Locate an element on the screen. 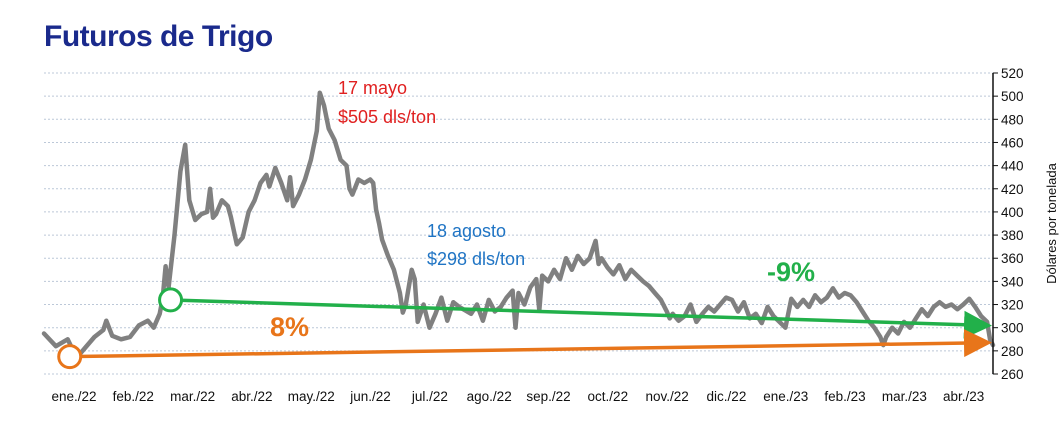 The image size is (1062, 422). x-tick-label: jul./22 is located at coordinates (429, 396).